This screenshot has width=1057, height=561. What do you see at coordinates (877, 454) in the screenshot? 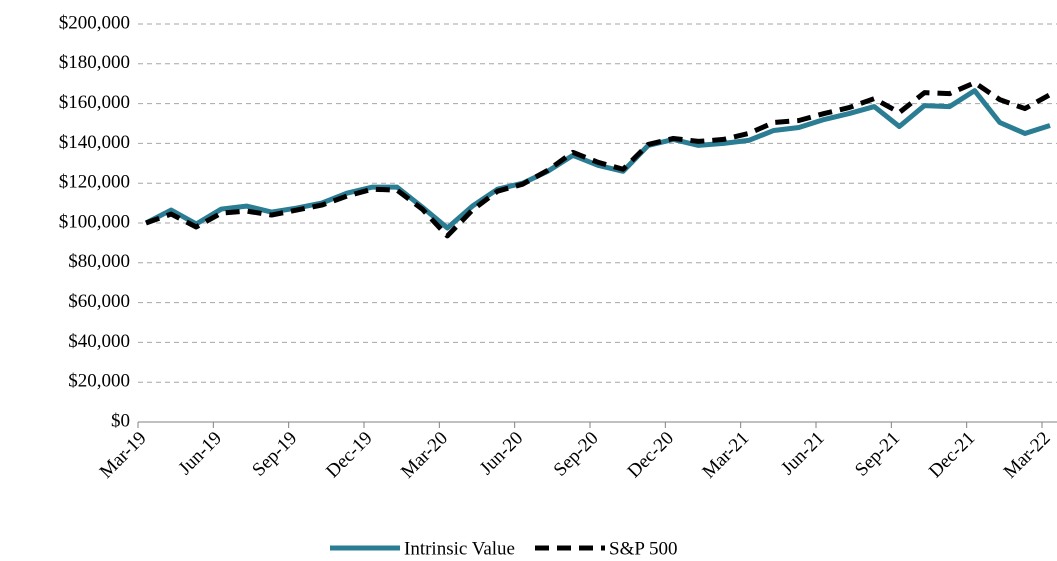
I see `x-tick-label: Sep-21` at bounding box center [877, 454].